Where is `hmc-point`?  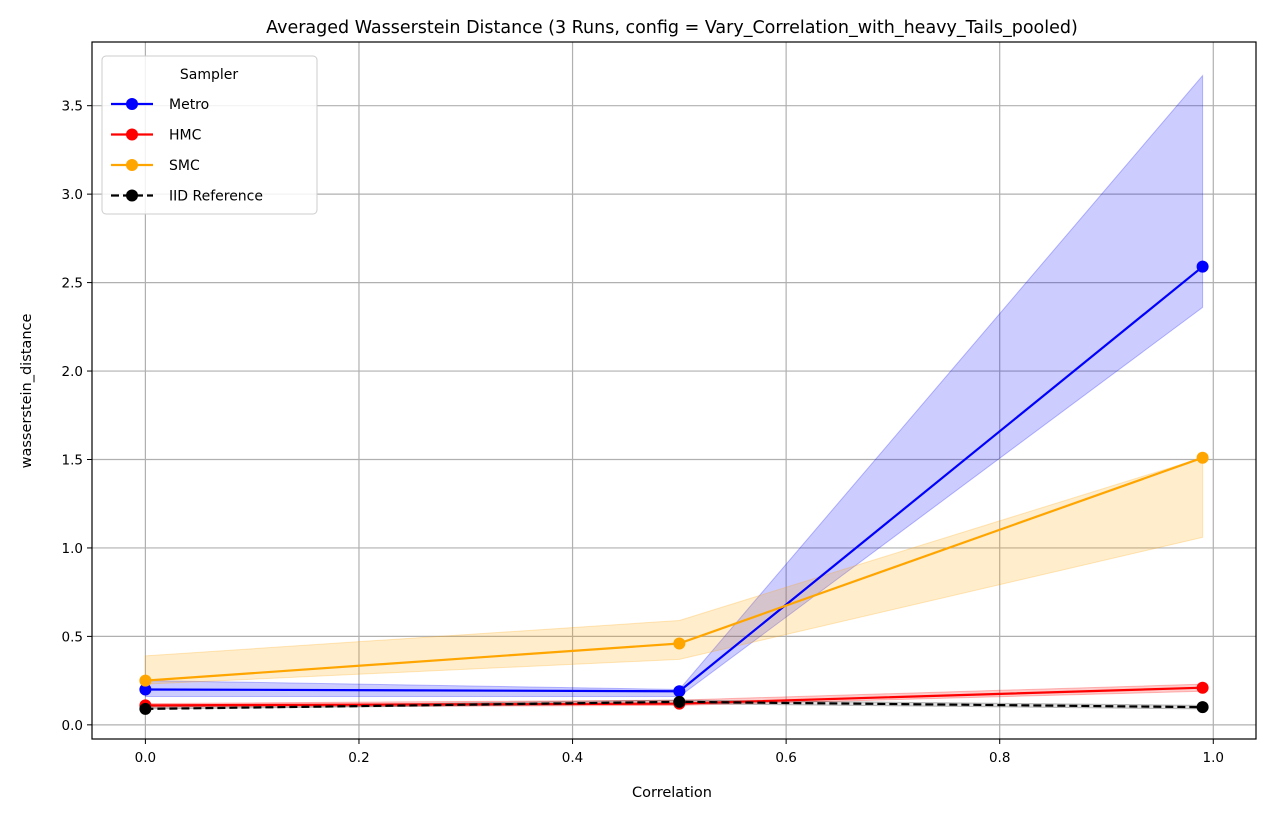
hmc-point is located at coordinates (1202, 687).